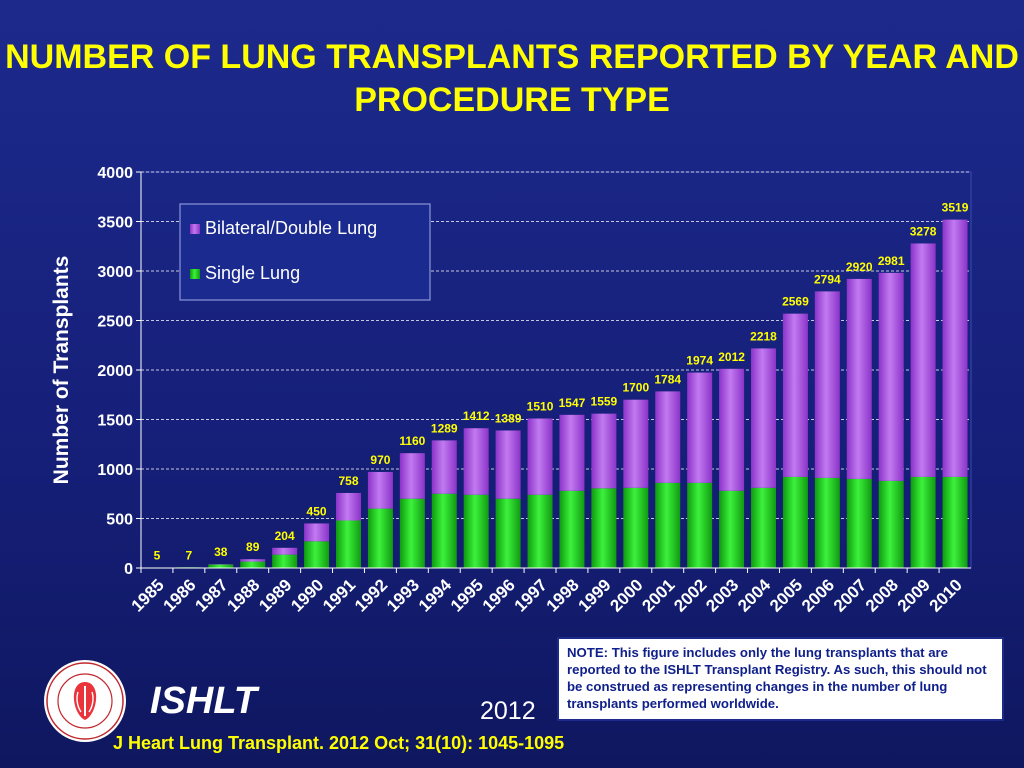 This screenshot has height=768, width=1024. What do you see at coordinates (307, 595) in the screenshot?
I see `x-tick-label-1990: 1990` at bounding box center [307, 595].